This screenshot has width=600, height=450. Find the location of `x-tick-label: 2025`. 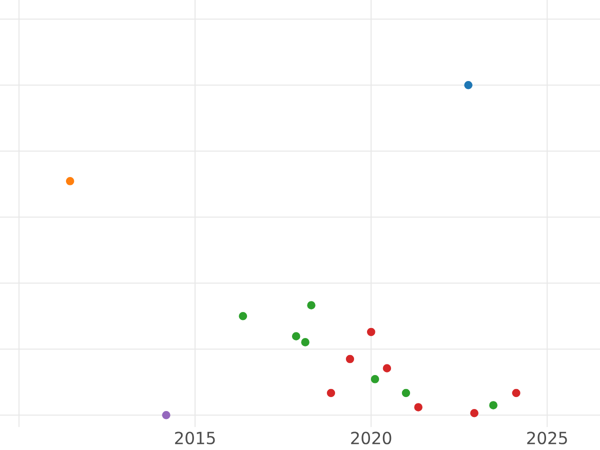

x-tick-label: 2025 is located at coordinates (547, 438).